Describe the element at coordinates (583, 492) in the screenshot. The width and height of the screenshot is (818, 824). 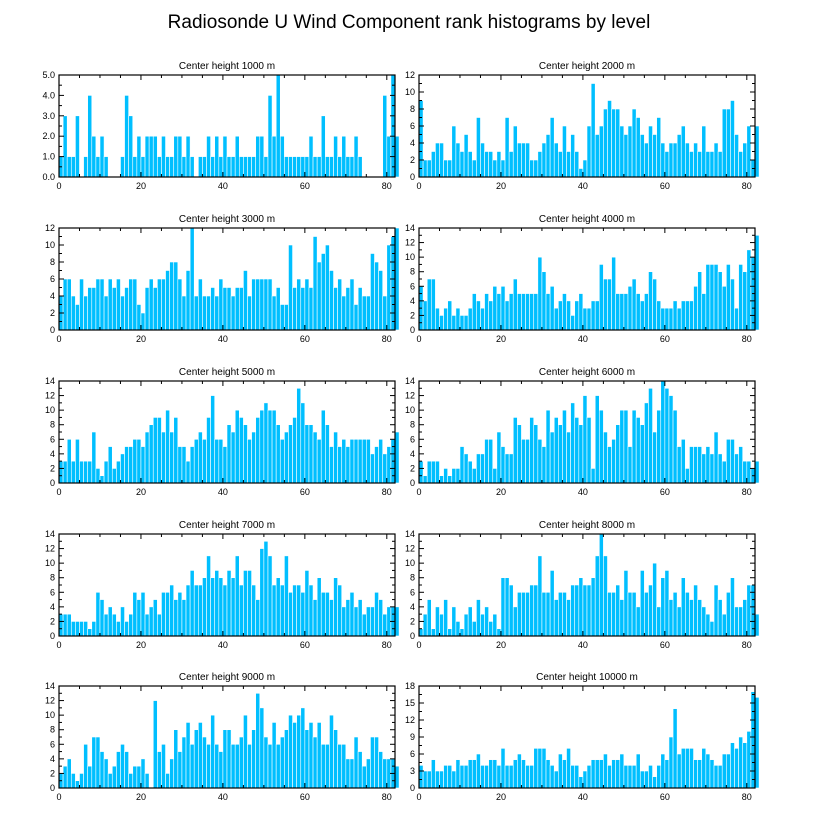
I see `x-tick-label: 40` at that location.